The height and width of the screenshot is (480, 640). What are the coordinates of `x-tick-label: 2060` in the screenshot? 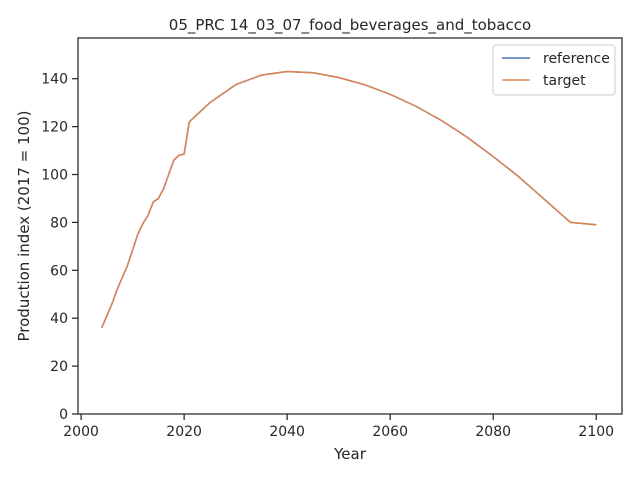 It's located at (390, 432).